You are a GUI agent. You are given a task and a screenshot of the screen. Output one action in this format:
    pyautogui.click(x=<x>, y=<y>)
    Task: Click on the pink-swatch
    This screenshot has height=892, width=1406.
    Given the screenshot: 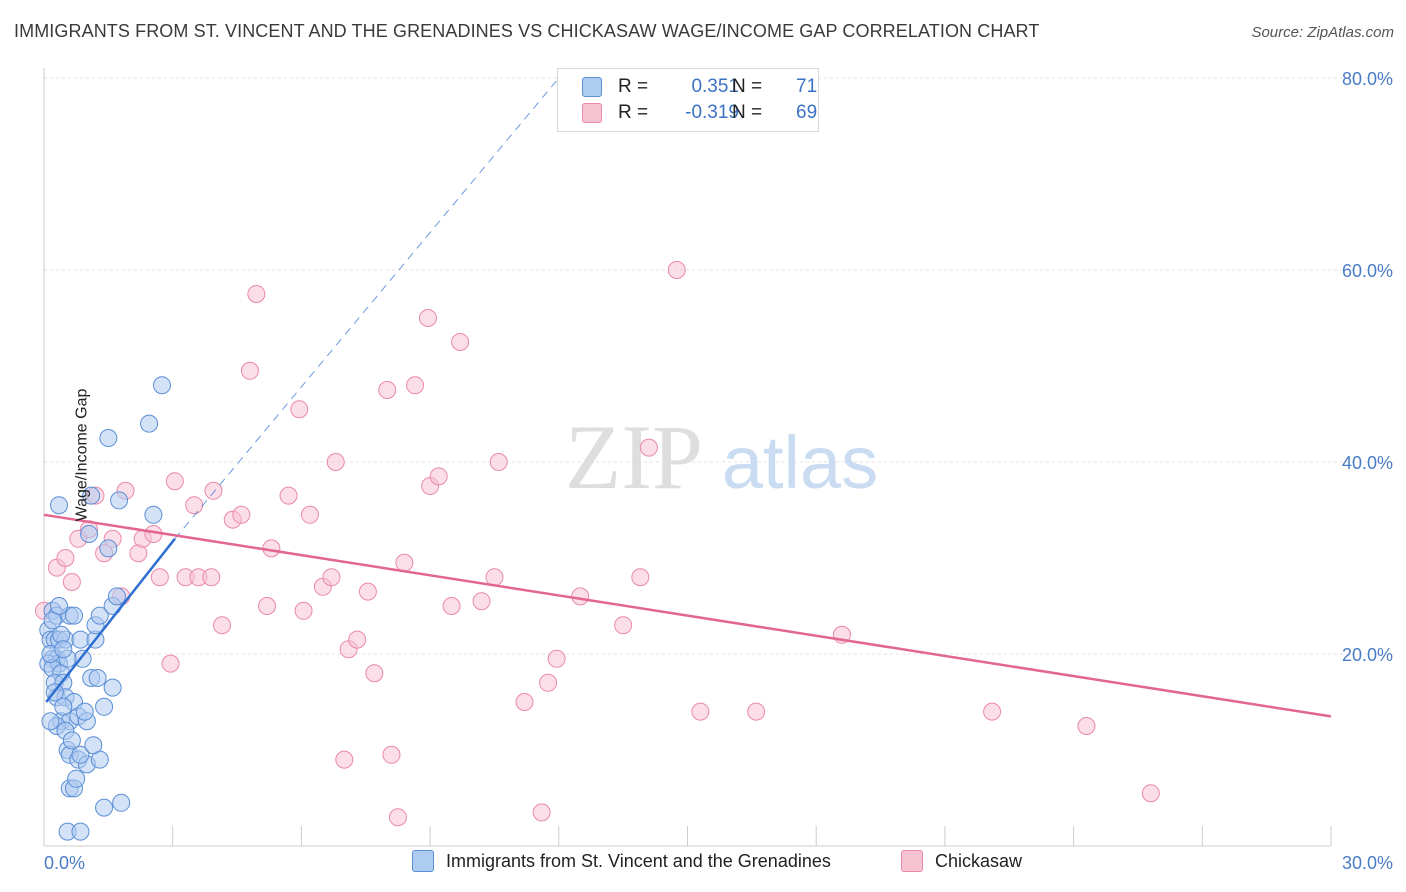 What is the action you would take?
    pyautogui.click(x=912, y=861)
    